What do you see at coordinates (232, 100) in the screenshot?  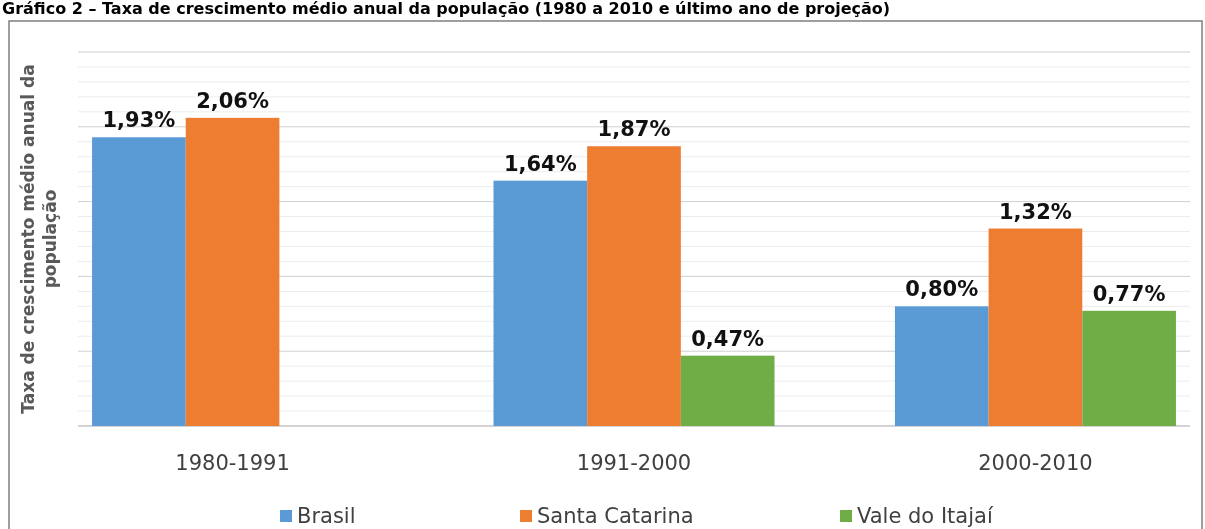 I see `data-label: 2,06%` at bounding box center [232, 100].